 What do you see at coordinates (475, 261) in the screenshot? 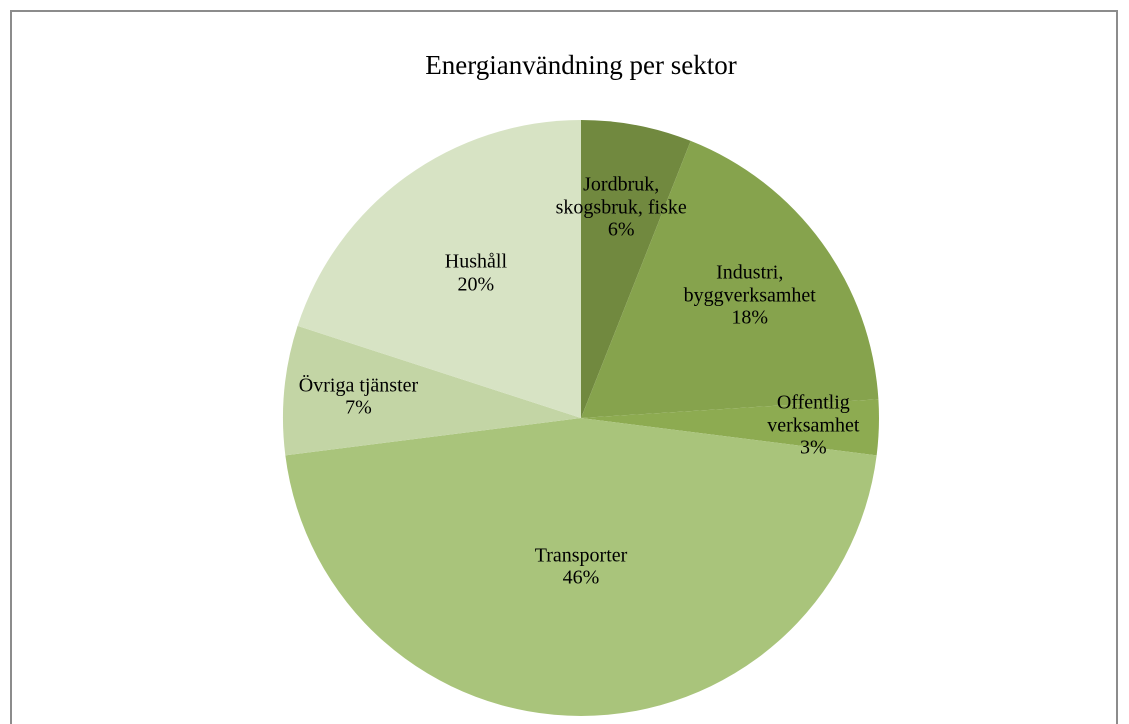
I see `category-label: Hushåll` at bounding box center [475, 261].